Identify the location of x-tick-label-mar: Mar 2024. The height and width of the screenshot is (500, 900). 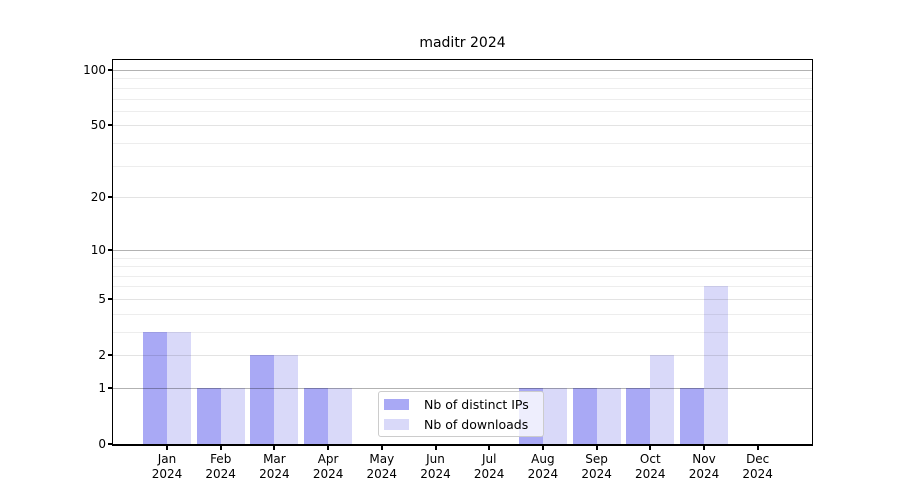
(274, 466).